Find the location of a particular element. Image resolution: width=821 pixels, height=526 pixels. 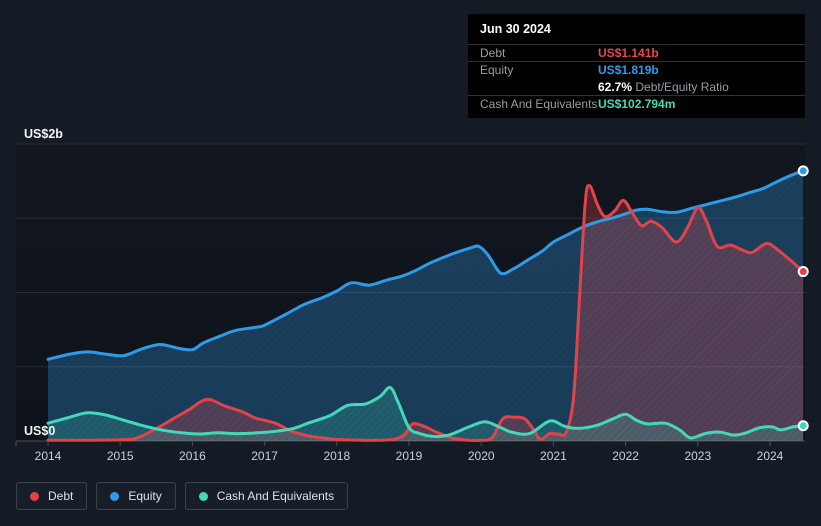

debt-endpoint-marker is located at coordinates (803, 272).